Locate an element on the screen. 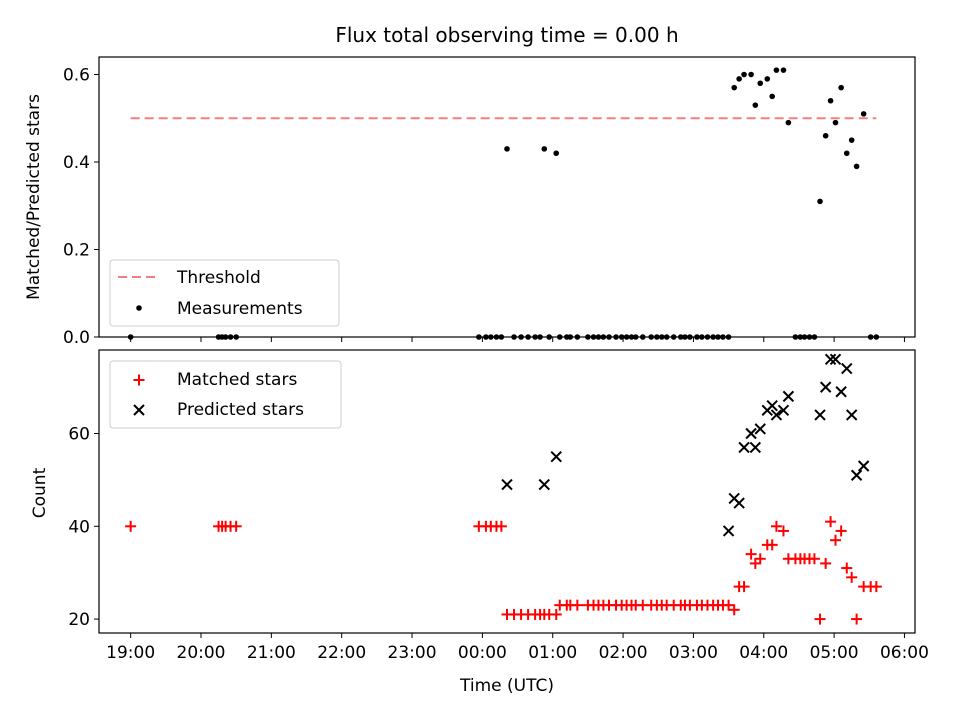 The image size is (960, 720). x-tick-label: 02:00 is located at coordinates (623, 653).